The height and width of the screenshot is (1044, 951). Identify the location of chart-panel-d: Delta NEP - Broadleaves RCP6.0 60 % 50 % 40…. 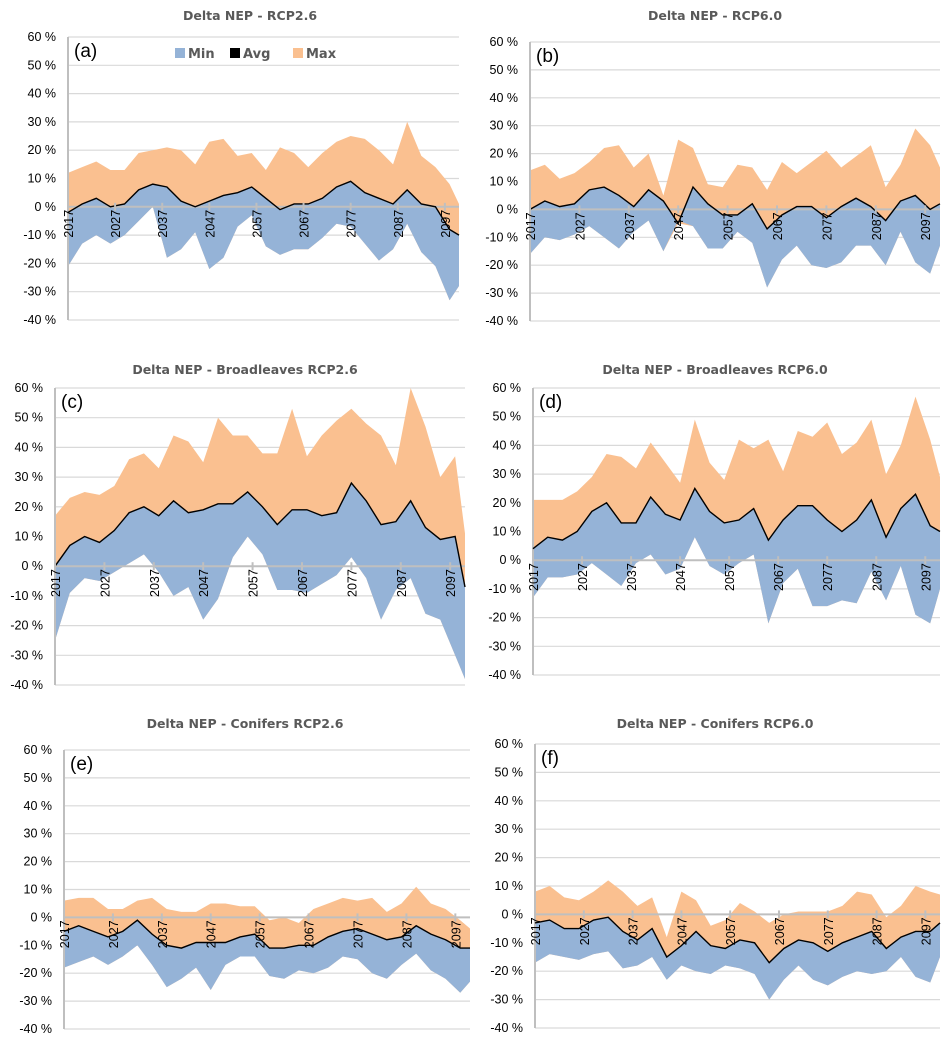
(714, 522).